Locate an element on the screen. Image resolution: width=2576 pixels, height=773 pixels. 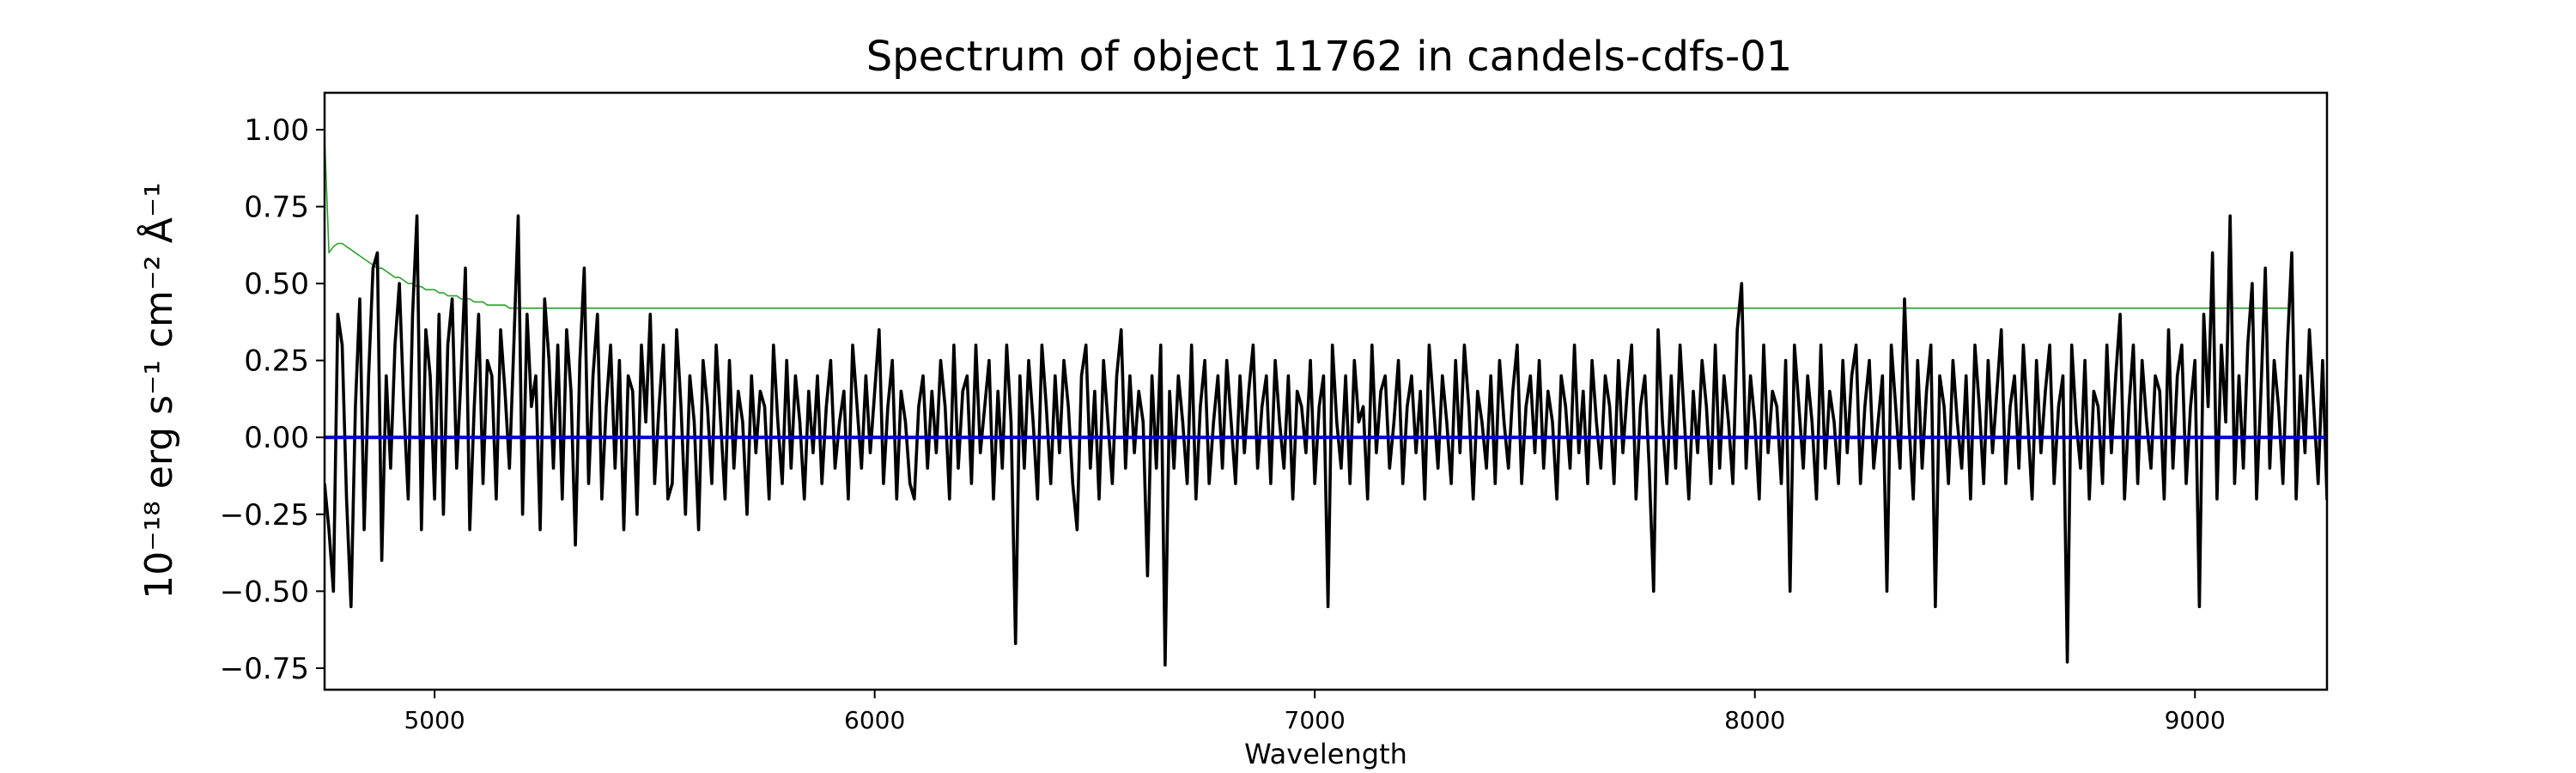
y-tick-label: 1.00 is located at coordinates (276, 130).